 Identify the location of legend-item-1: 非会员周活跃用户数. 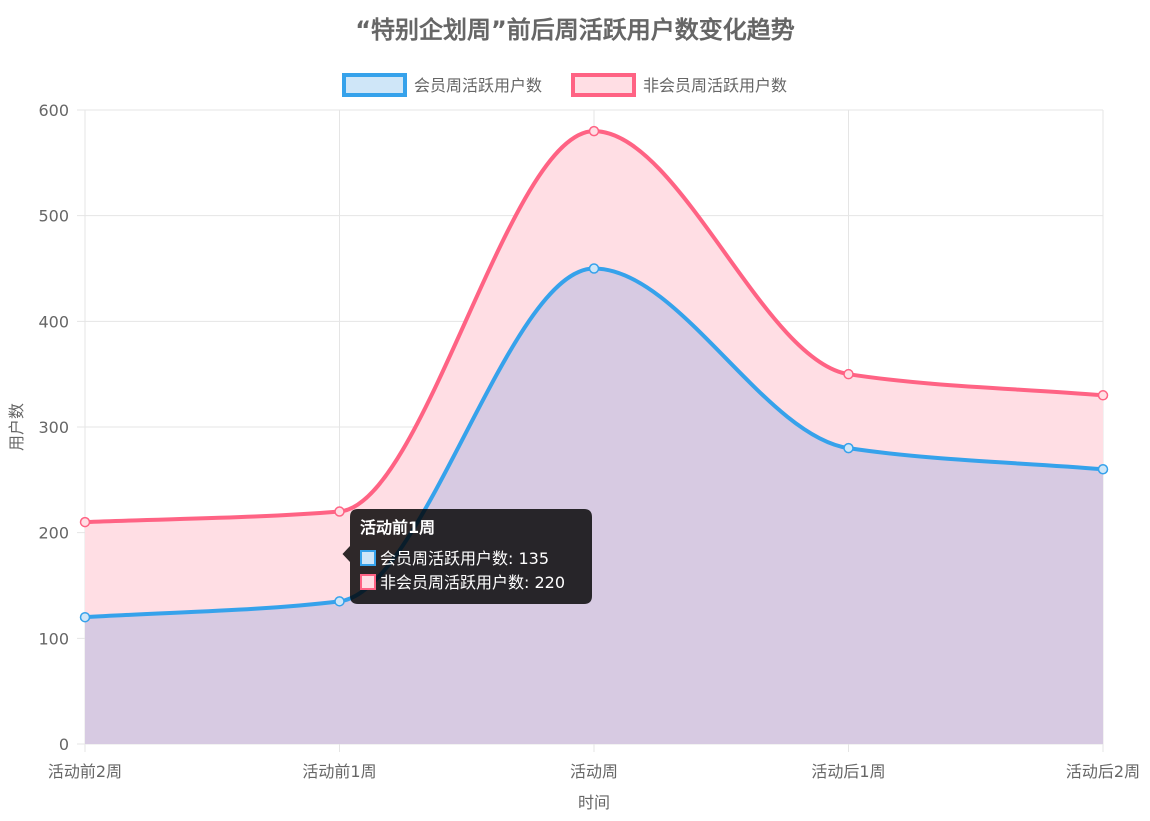
(679, 85).